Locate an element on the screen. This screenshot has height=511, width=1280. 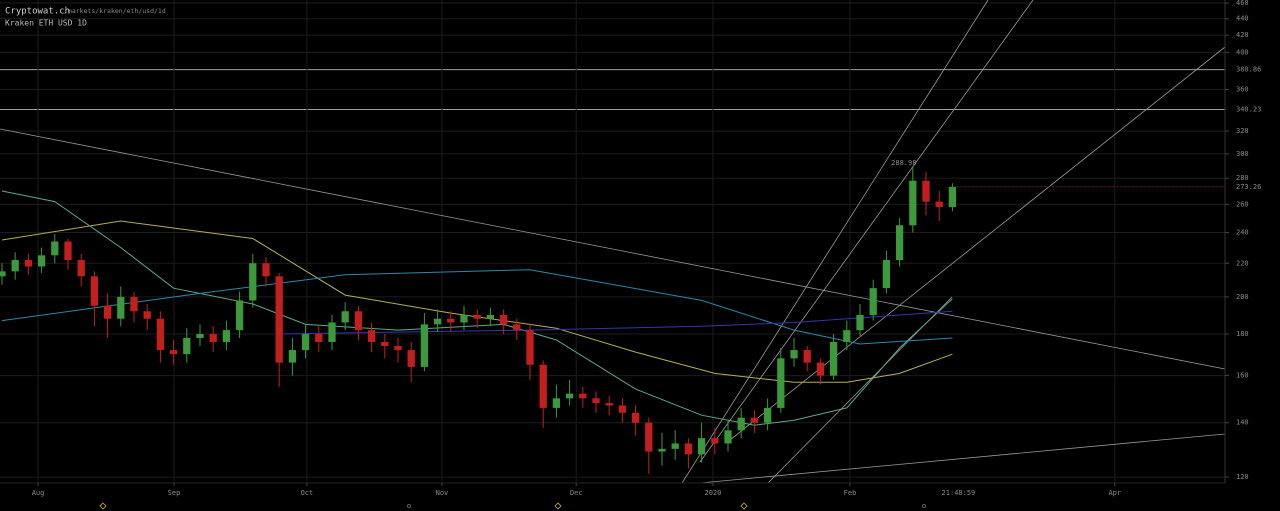
y-tick-label: 400 is located at coordinates (1242, 52).